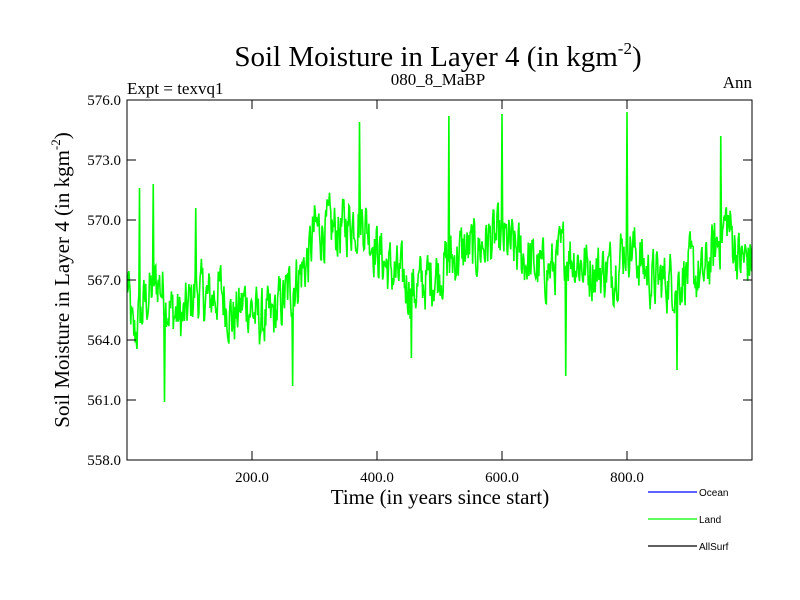  What do you see at coordinates (104, 341) in the screenshot?
I see `y-tick-label-2: 564.0` at bounding box center [104, 341].